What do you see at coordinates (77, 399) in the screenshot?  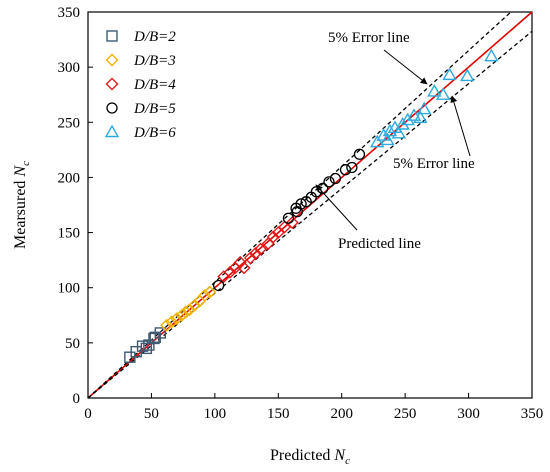 I see `y-tick-label-1: 0` at bounding box center [77, 399].